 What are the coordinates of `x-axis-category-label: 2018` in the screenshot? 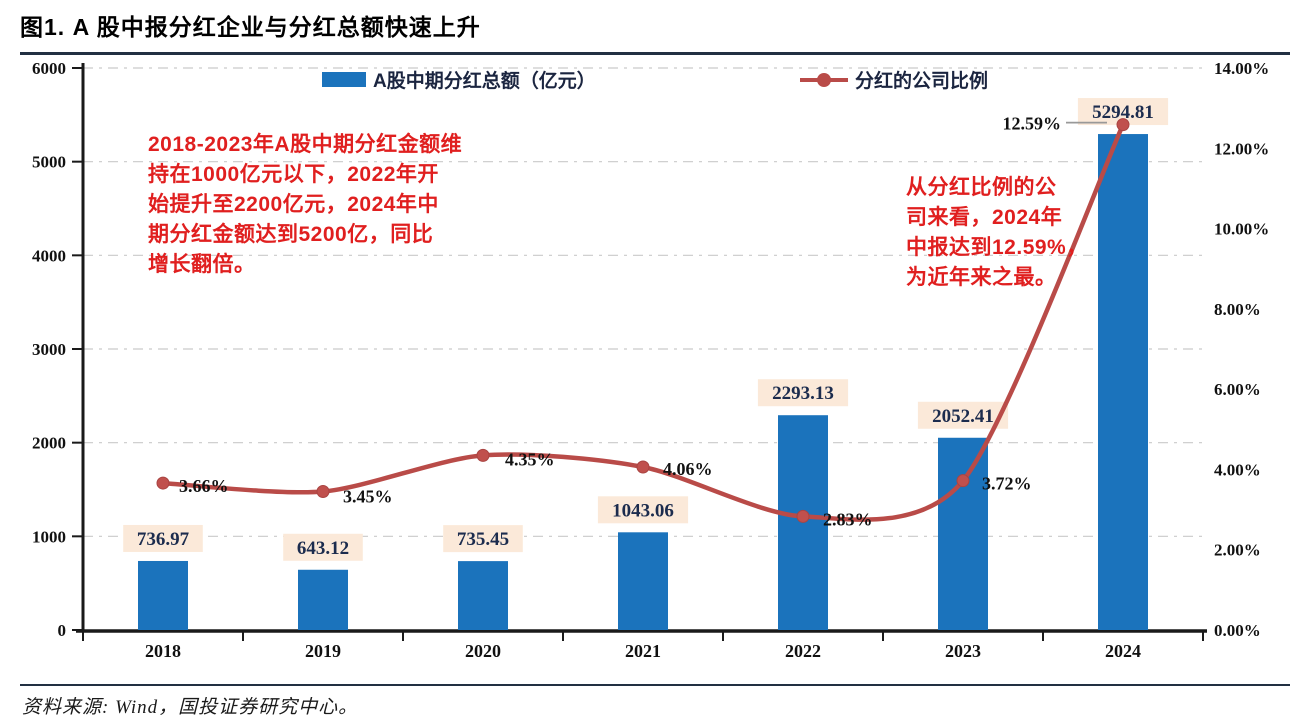 It's located at (163, 651).